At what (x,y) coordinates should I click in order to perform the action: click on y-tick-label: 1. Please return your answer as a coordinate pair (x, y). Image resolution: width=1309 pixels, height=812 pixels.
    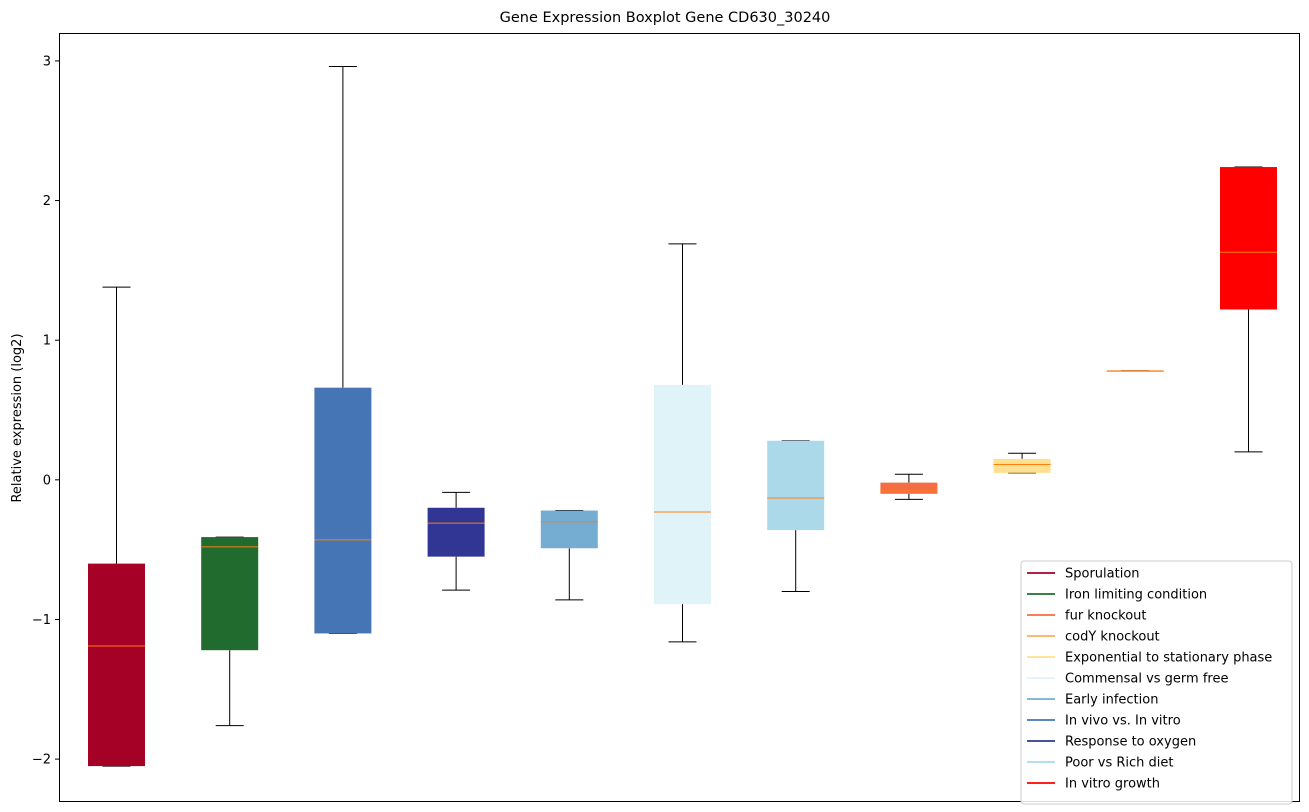
    Looking at the image, I should click on (47, 341).